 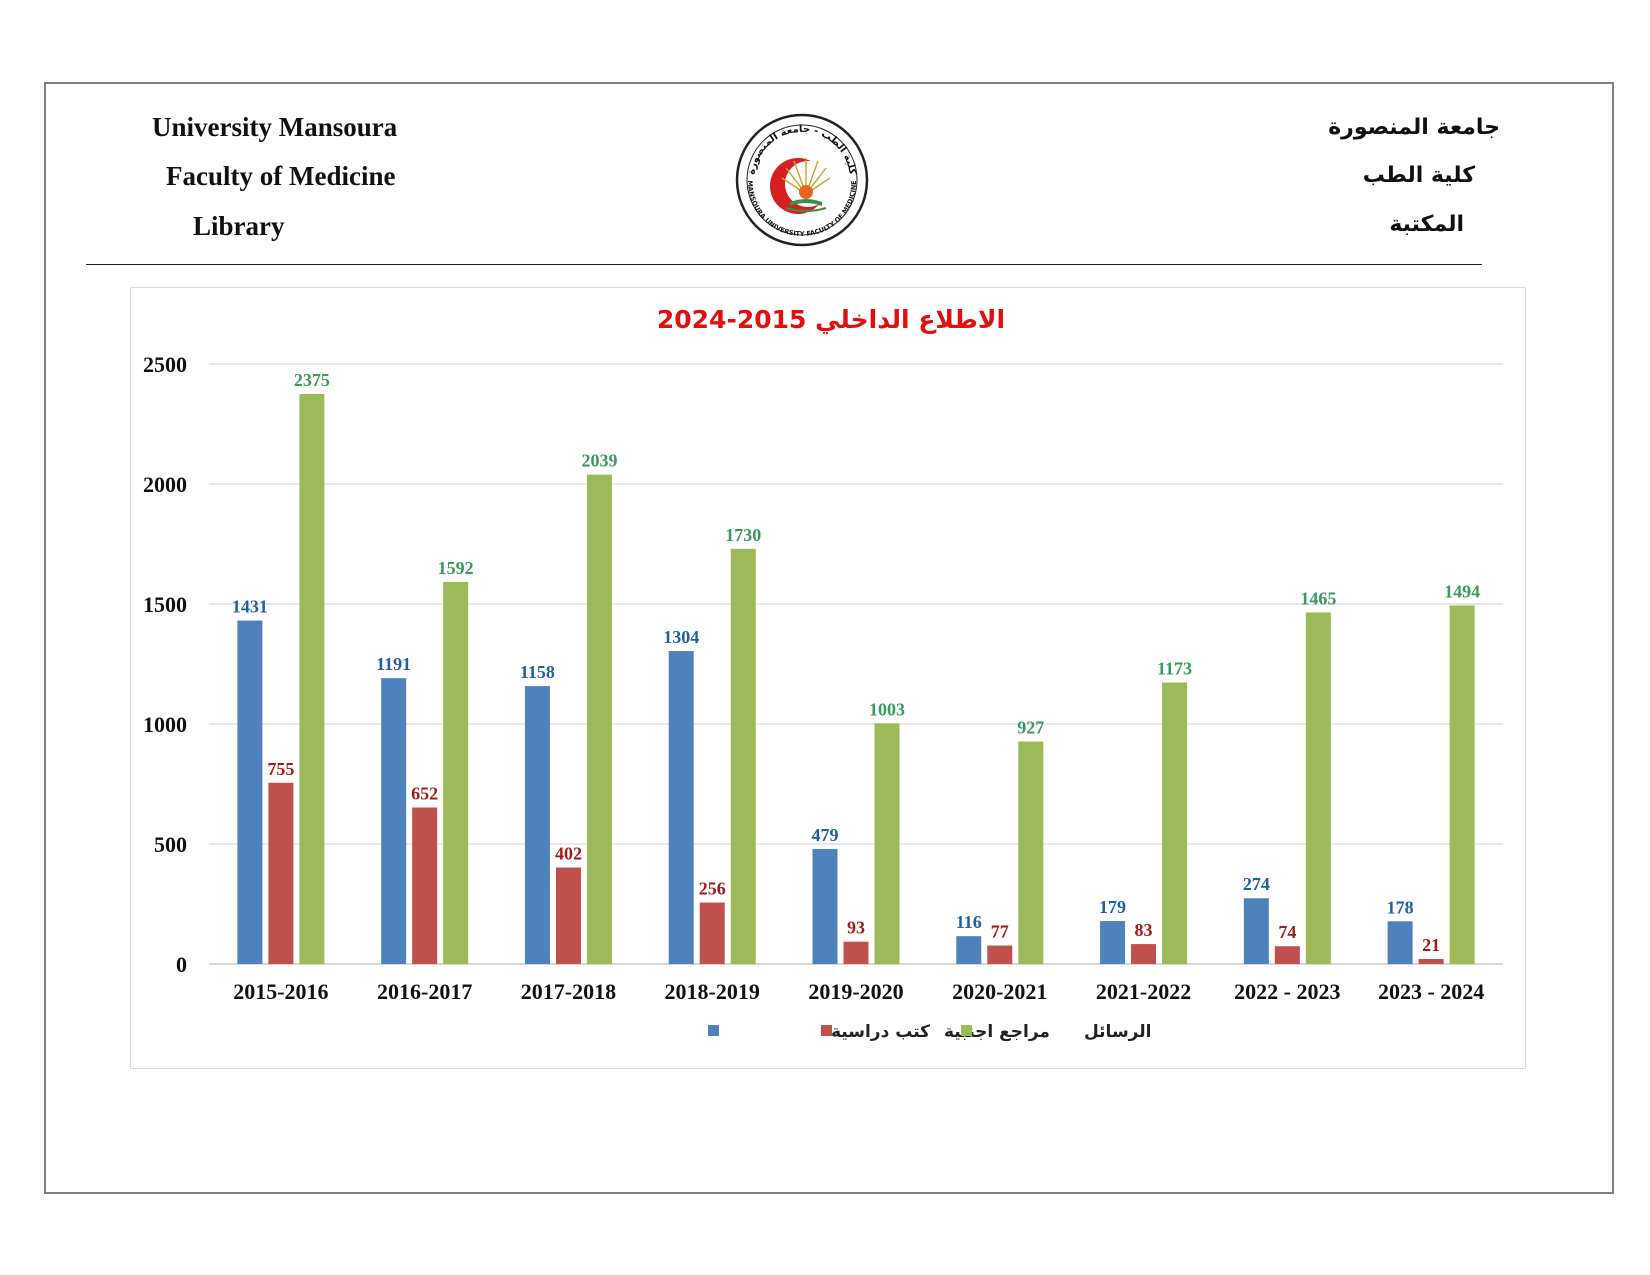 I want to click on data-label: 1003, so click(x=887, y=709).